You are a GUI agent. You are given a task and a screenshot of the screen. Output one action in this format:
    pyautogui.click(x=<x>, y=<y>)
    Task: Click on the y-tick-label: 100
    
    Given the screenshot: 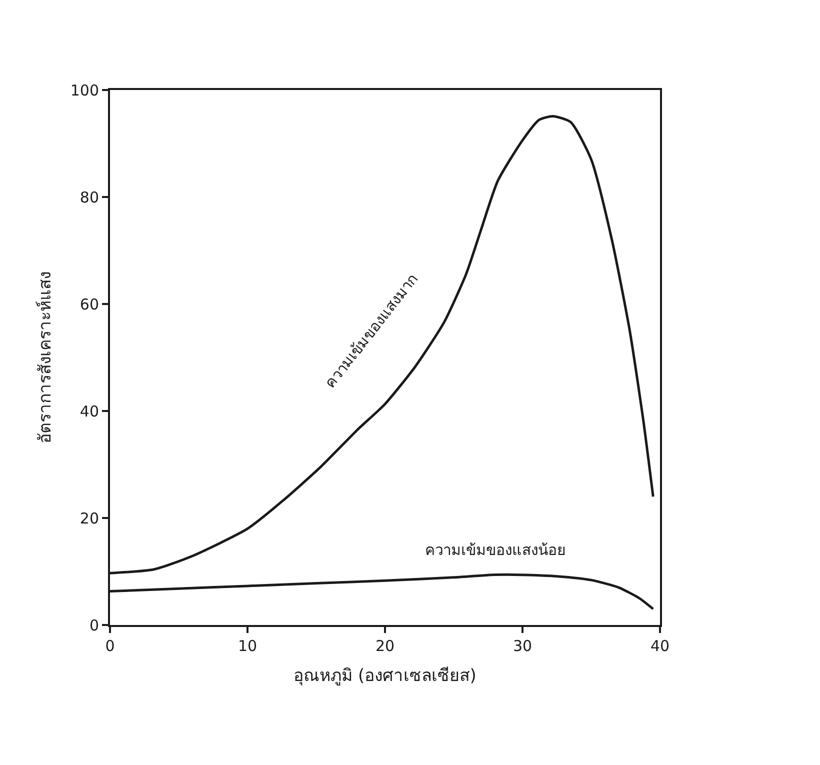 What is the action you would take?
    pyautogui.click(x=84, y=90)
    